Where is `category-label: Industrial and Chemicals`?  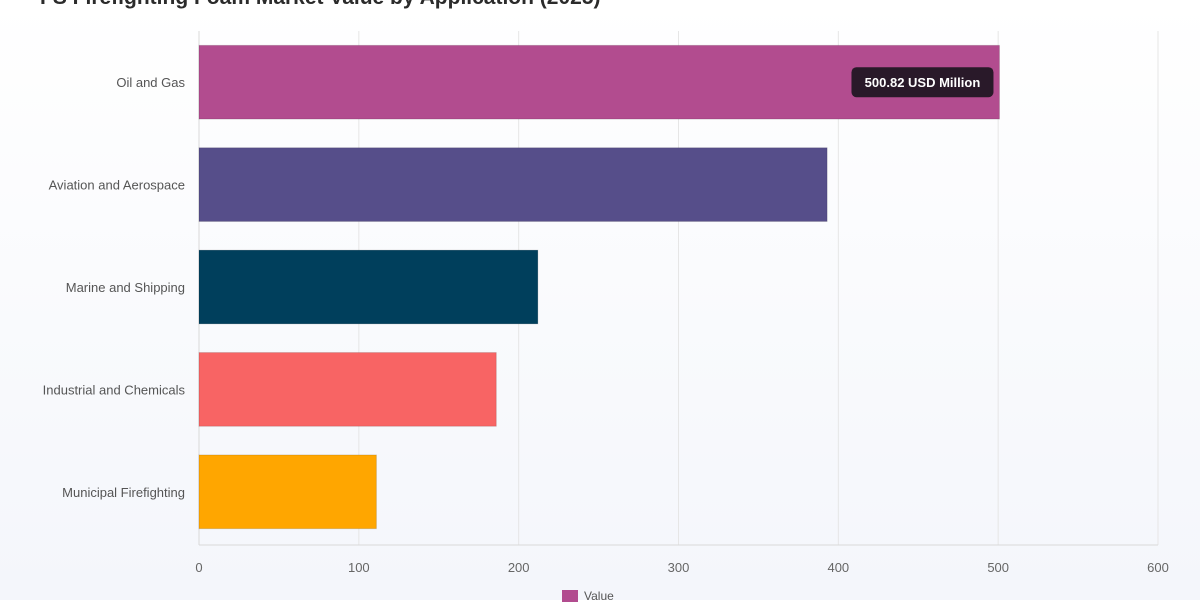 category-label: Industrial and Chemicals is located at coordinates (114, 389).